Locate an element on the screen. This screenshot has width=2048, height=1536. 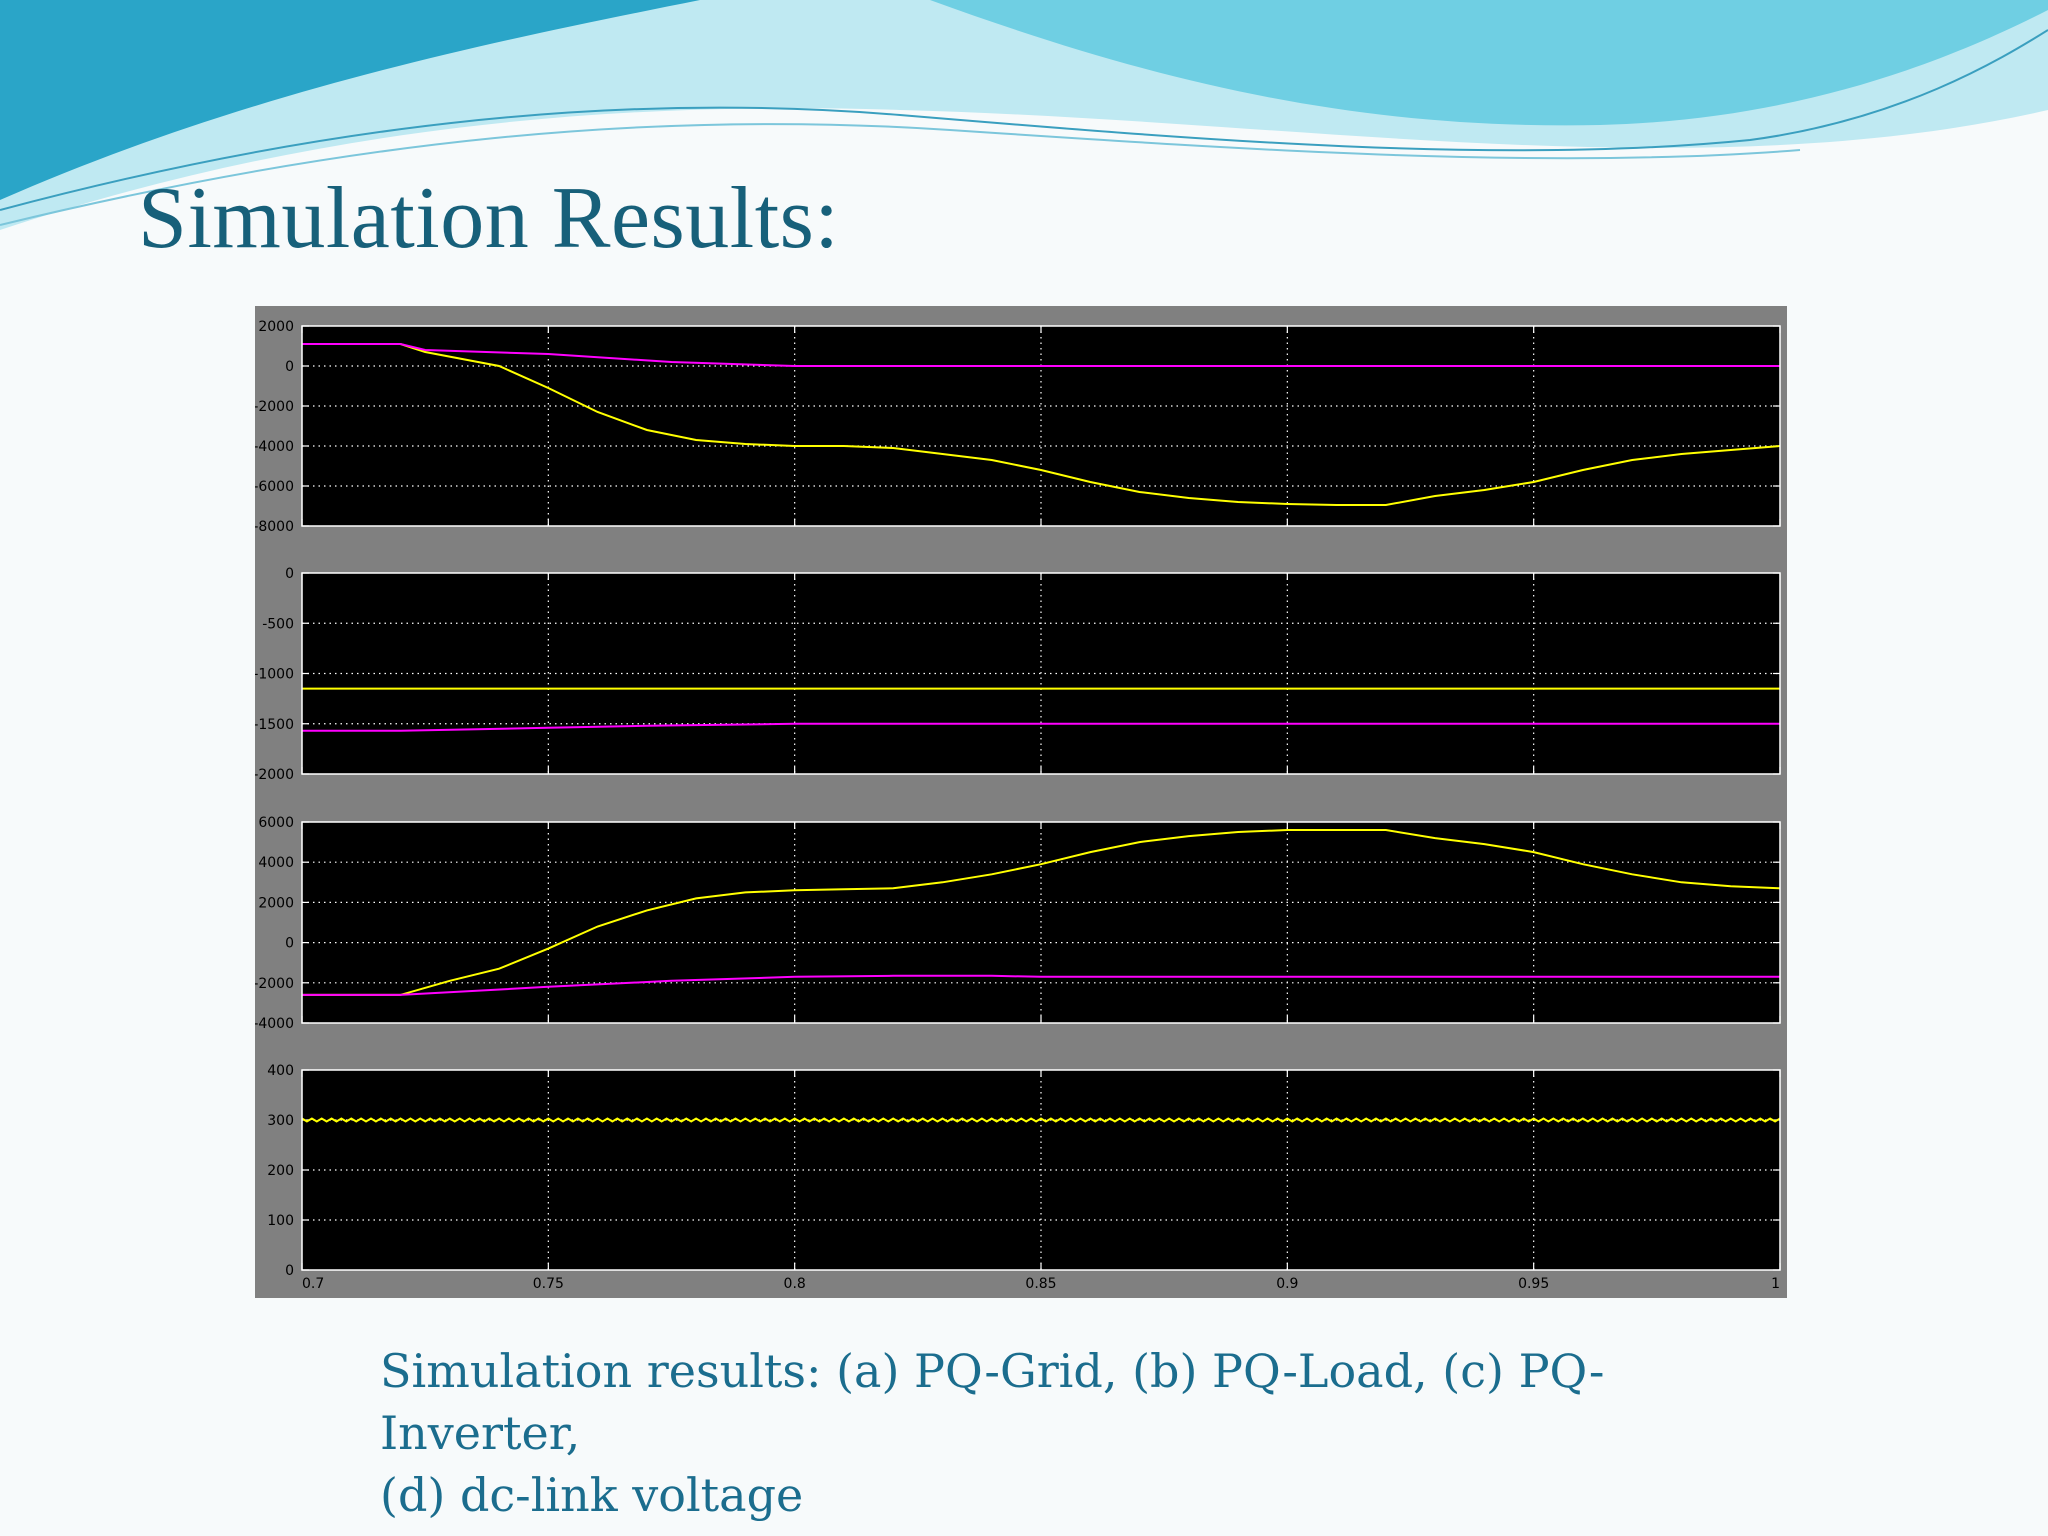
trace-yellow-d is located at coordinates (1041, 1120).